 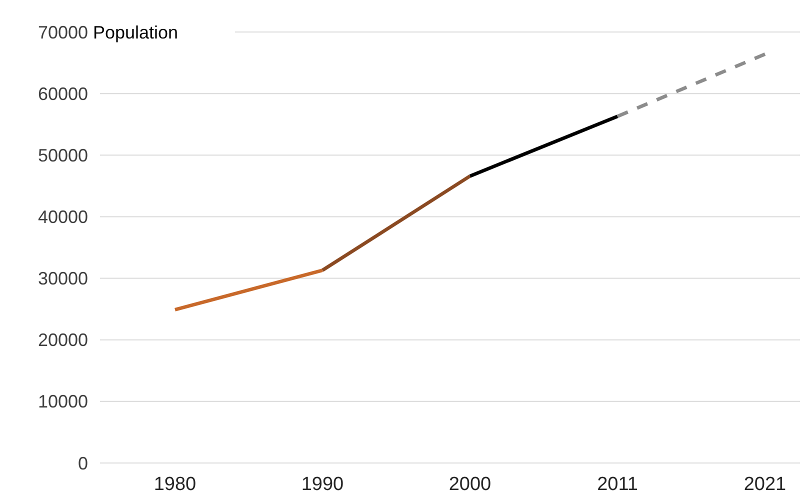 I want to click on y-tick-label: 70000, so click(x=63, y=32).